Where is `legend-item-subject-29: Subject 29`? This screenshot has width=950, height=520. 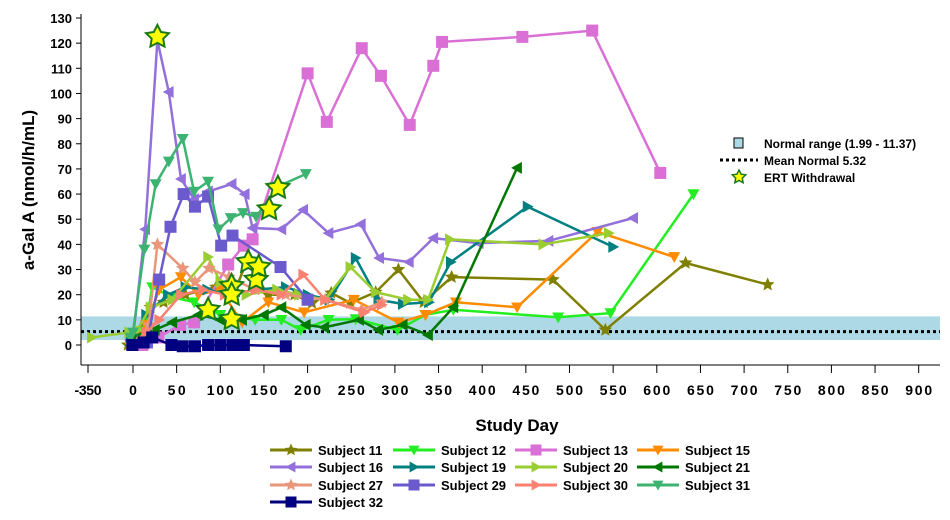 legend-item-subject-29: Subject 29 is located at coordinates (449, 485).